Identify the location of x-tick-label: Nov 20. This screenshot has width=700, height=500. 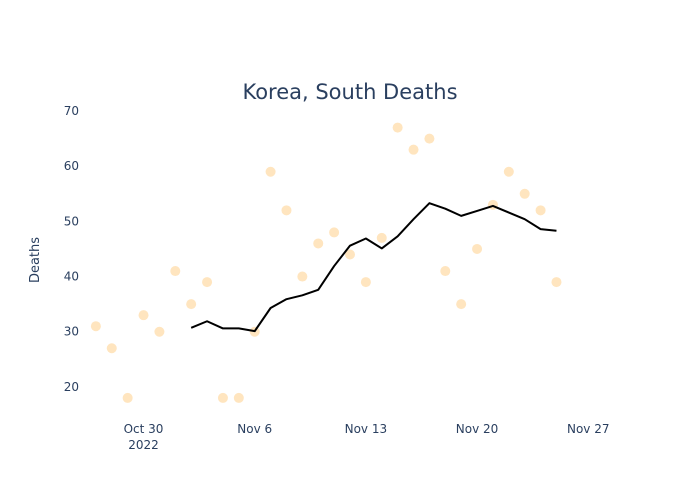
(477, 429).